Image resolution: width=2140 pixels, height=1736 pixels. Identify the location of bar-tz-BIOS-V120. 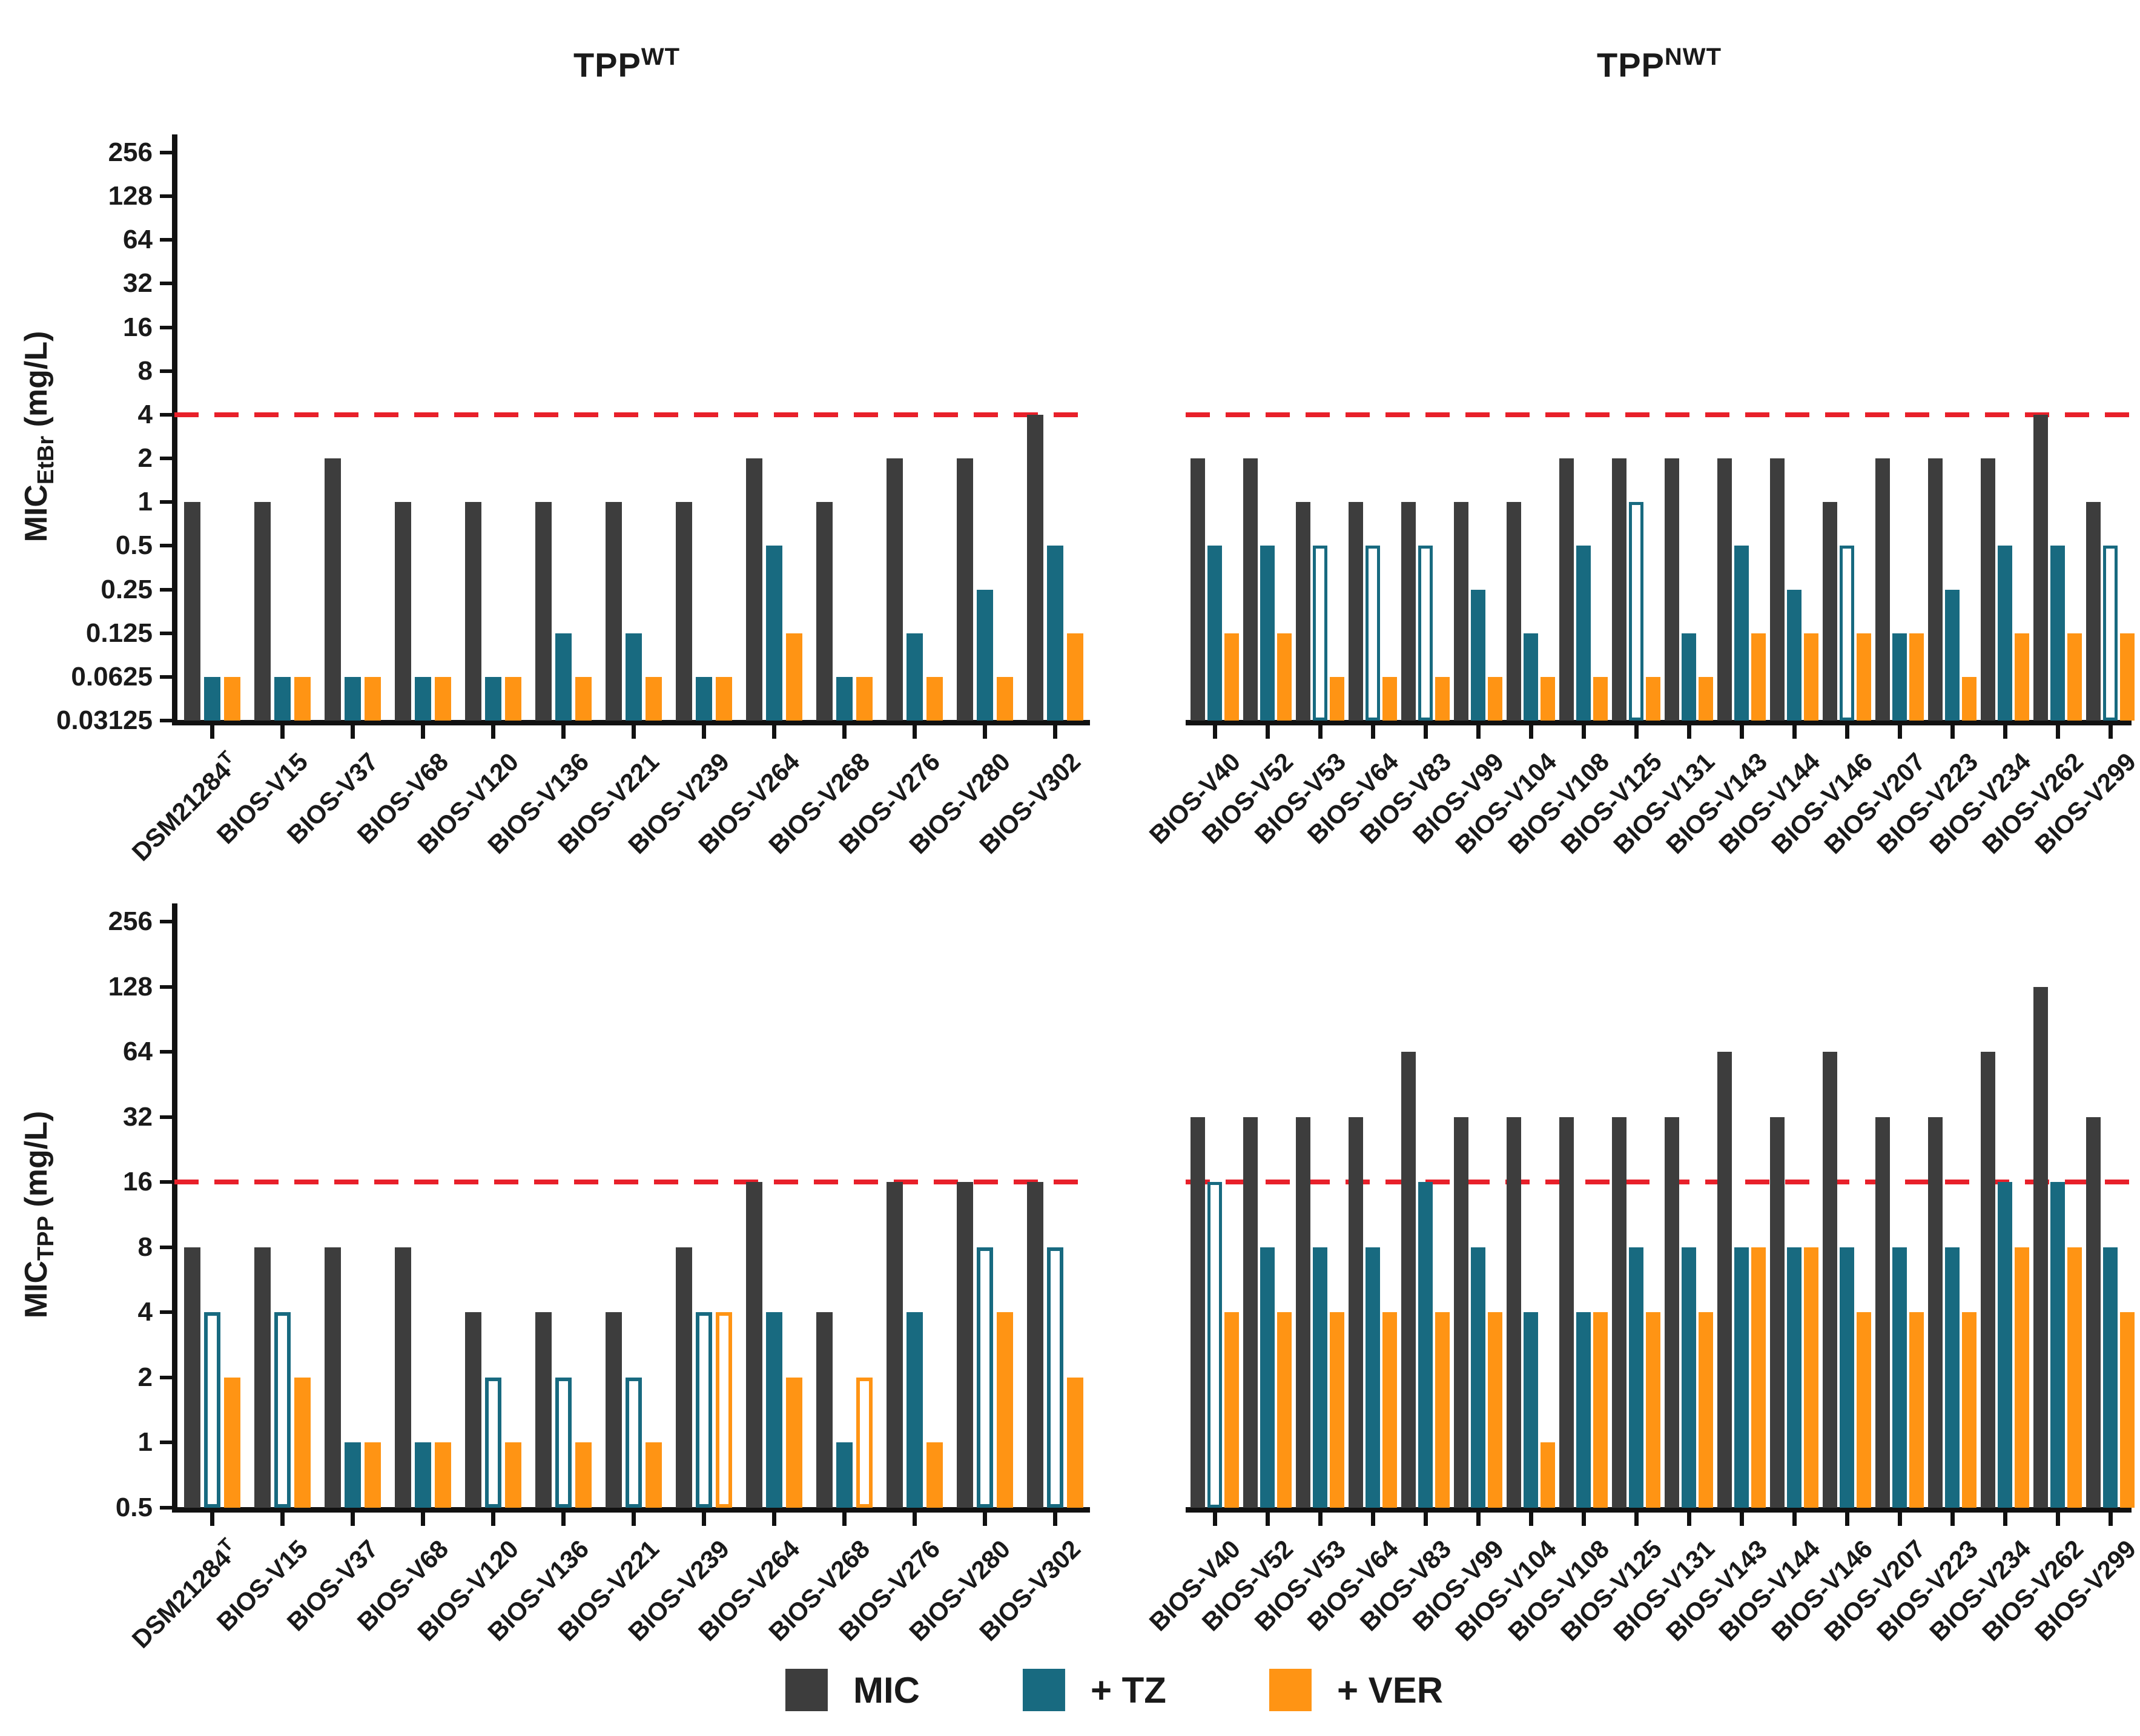
(493, 1442).